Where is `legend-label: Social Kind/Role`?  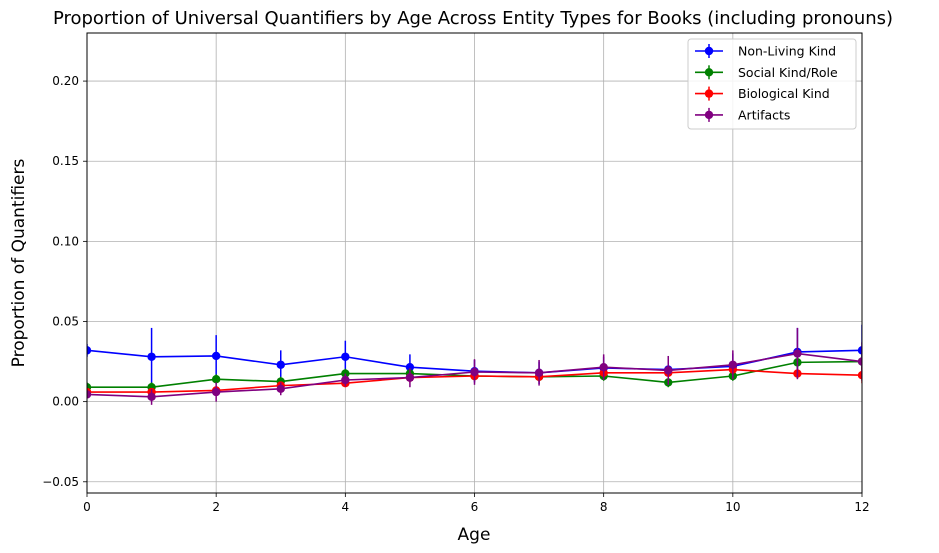 legend-label: Social Kind/Role is located at coordinates (788, 72).